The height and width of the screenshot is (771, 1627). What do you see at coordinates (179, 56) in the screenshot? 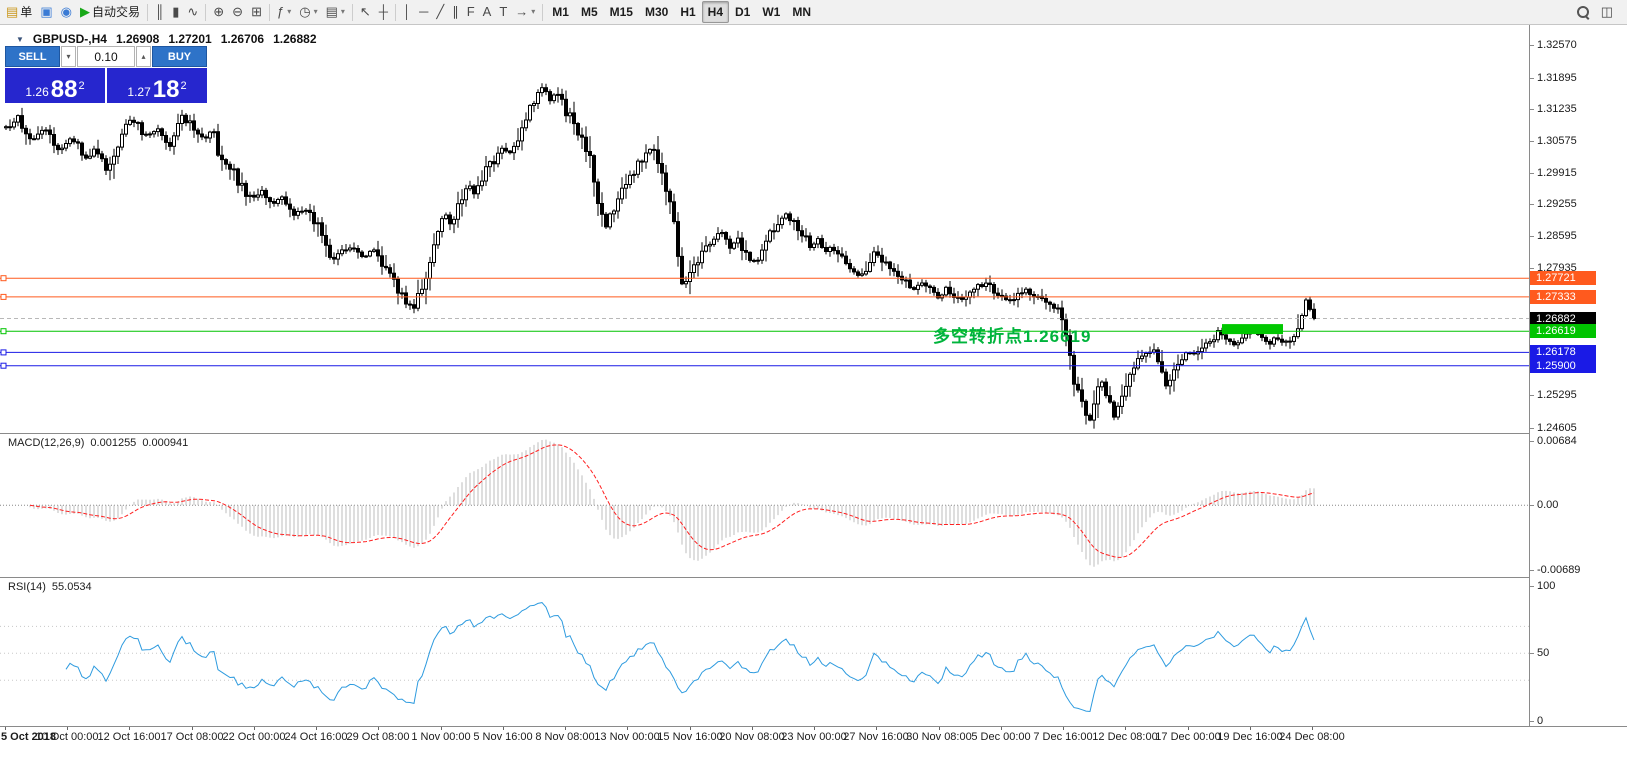
I see `buy-button: BUY` at bounding box center [179, 56].